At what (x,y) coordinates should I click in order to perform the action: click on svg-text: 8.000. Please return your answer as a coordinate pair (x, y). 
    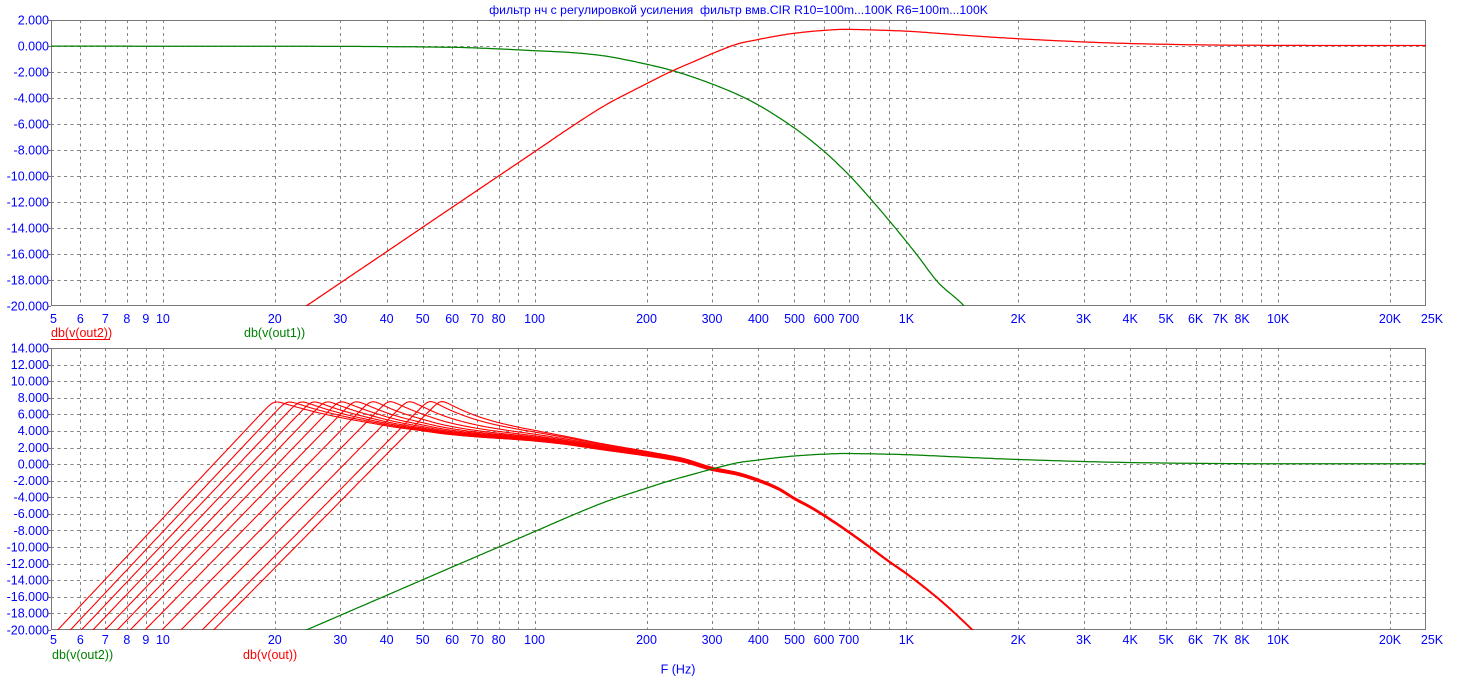
    Looking at the image, I should click on (33, 398).